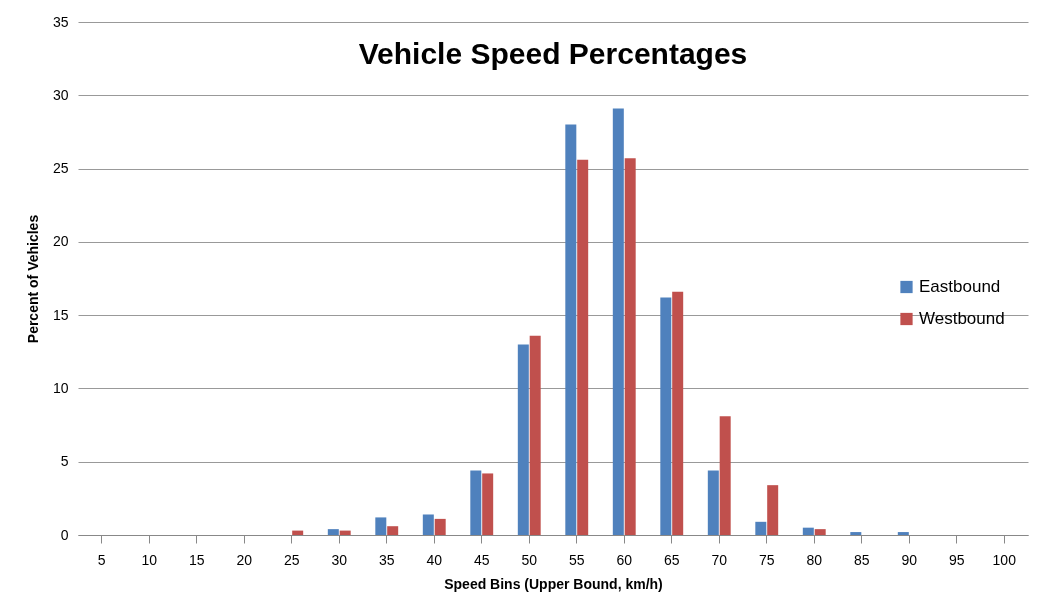 The width and height of the screenshot is (1040, 608). I want to click on x-tick-label: 35, so click(386, 559).